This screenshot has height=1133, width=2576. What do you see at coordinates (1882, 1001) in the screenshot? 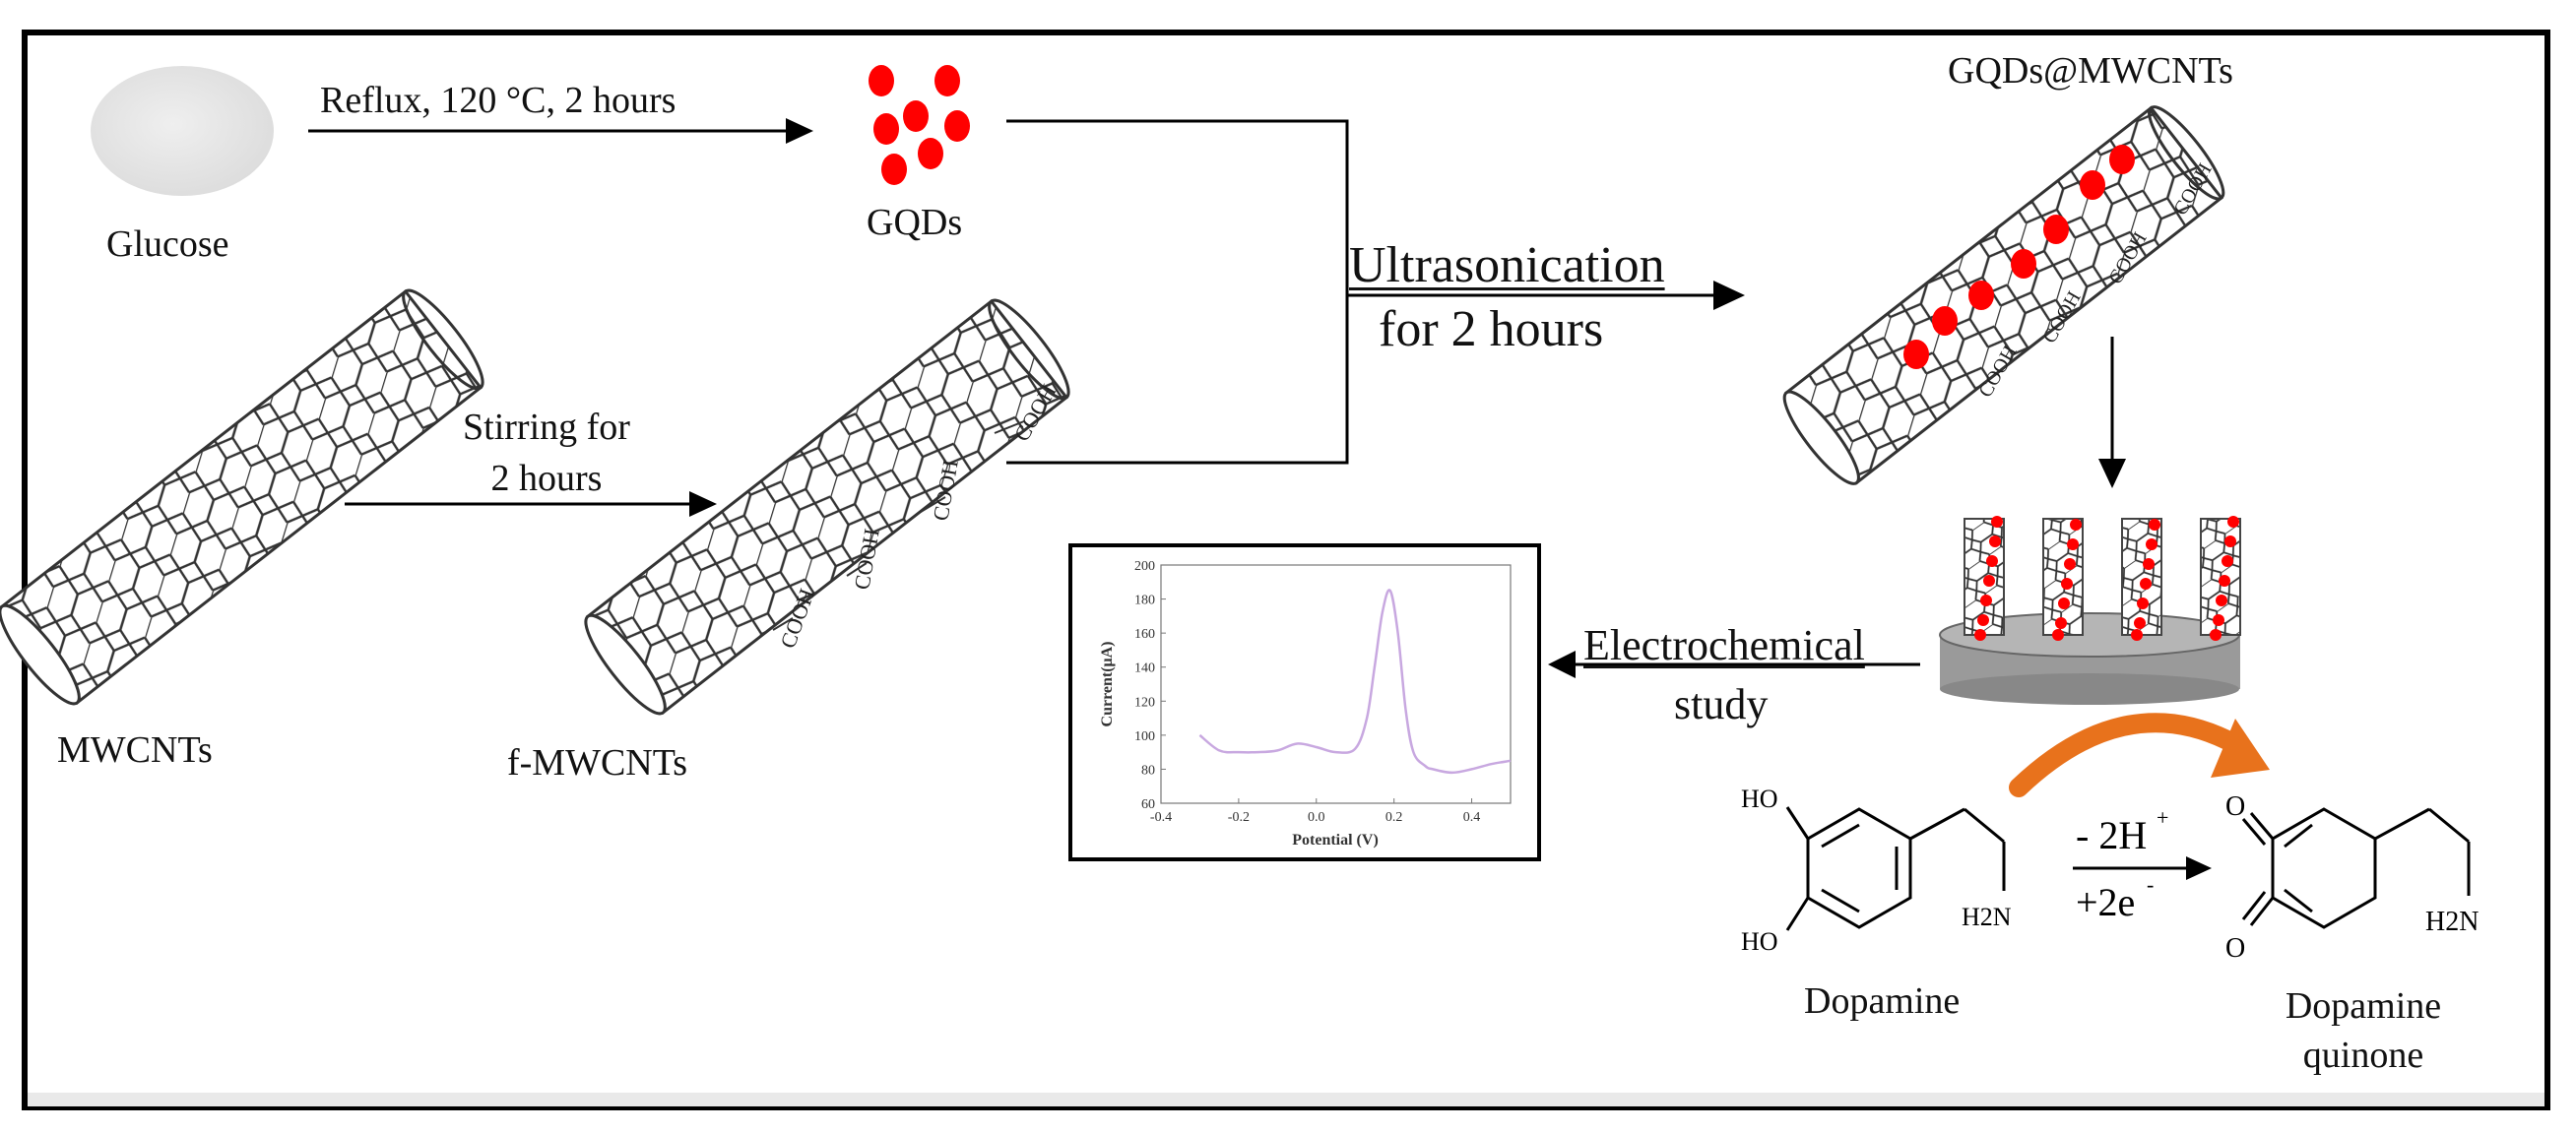
I see `dopamine-label: Dopamine` at bounding box center [1882, 1001].